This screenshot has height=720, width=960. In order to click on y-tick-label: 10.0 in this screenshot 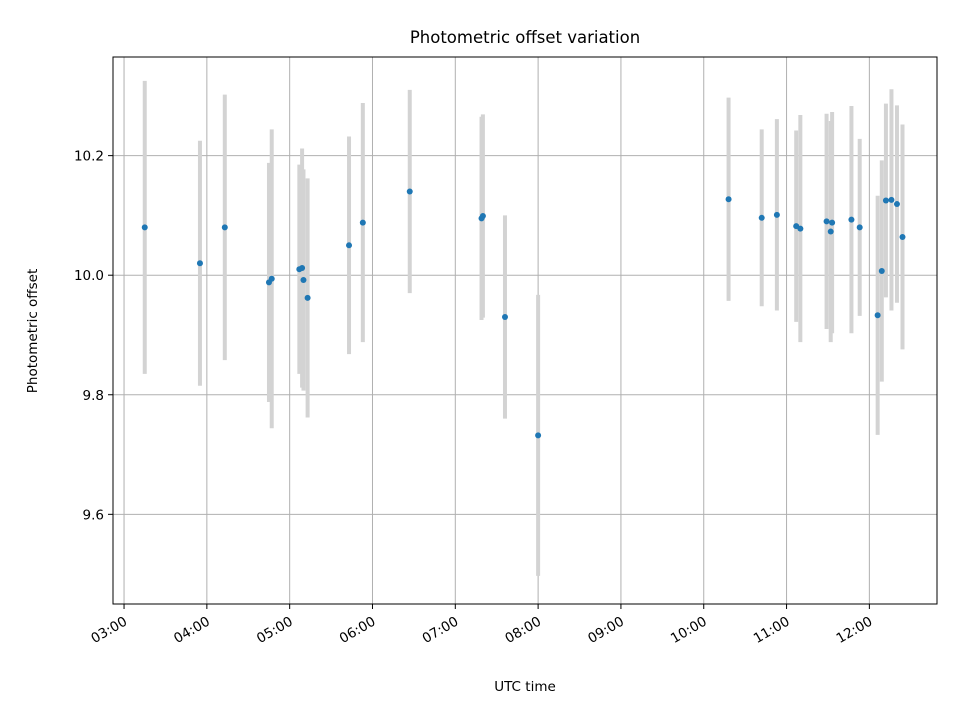, I will do `click(89, 276)`.